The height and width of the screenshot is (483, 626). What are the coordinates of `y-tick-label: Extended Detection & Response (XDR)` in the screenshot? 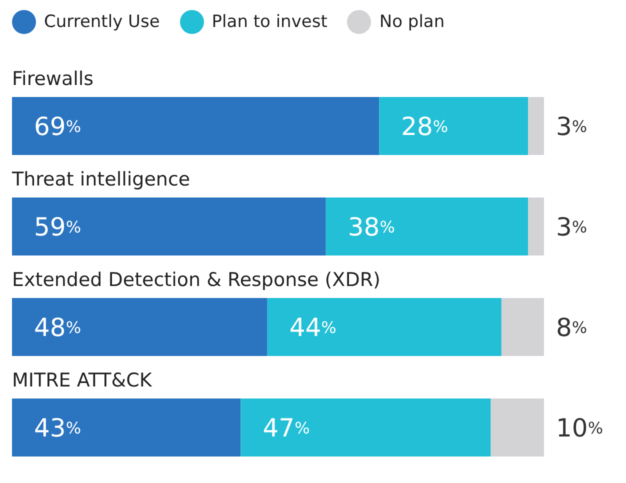 It's located at (196, 280).